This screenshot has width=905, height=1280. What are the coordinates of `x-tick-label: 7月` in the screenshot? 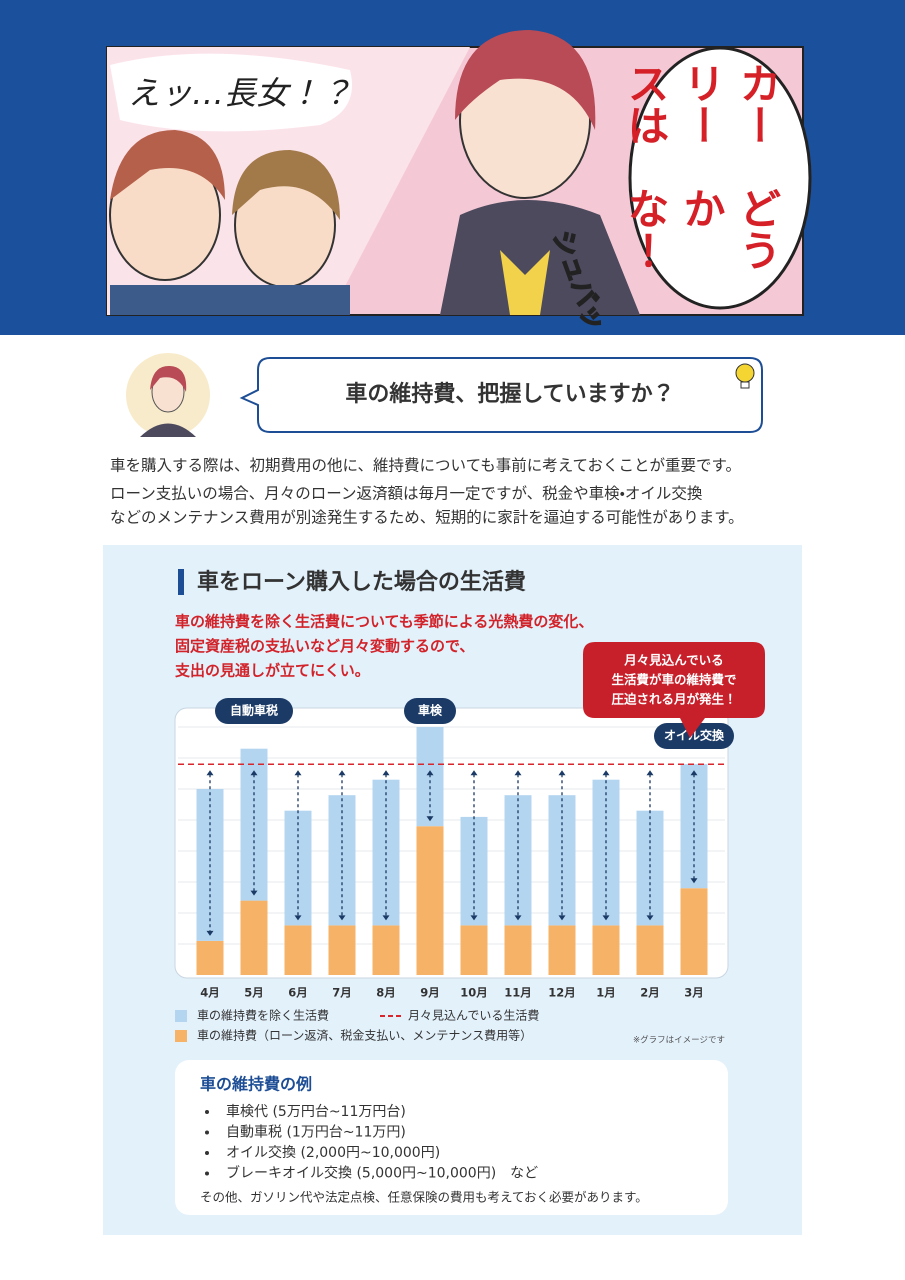 It's located at (342, 993).